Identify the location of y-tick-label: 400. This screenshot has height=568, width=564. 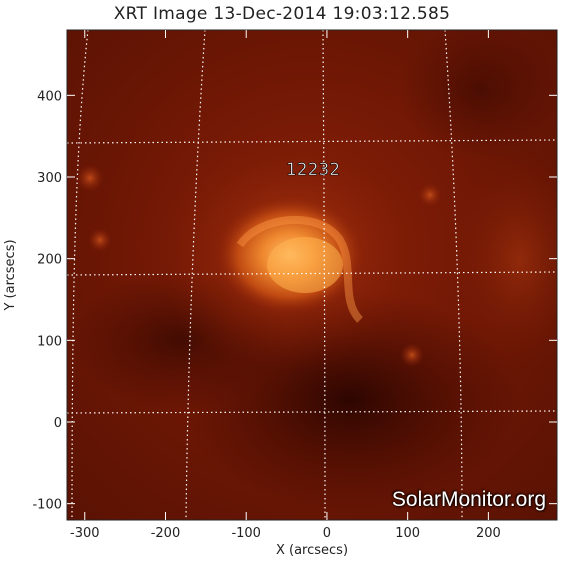
(49, 96).